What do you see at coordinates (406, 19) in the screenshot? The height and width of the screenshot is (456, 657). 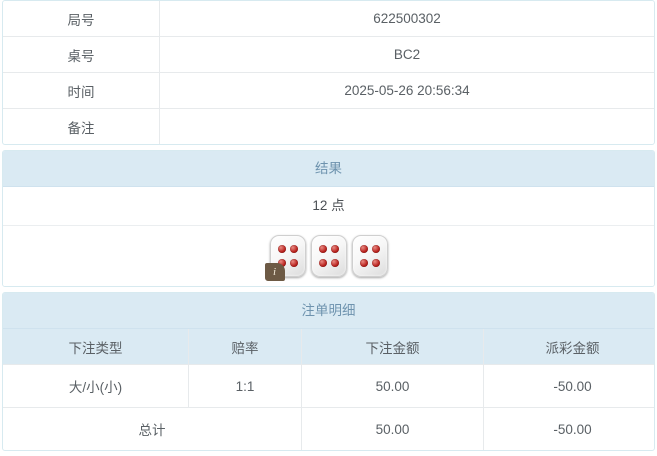 I see `info-value-round-no: 622500302` at bounding box center [406, 19].